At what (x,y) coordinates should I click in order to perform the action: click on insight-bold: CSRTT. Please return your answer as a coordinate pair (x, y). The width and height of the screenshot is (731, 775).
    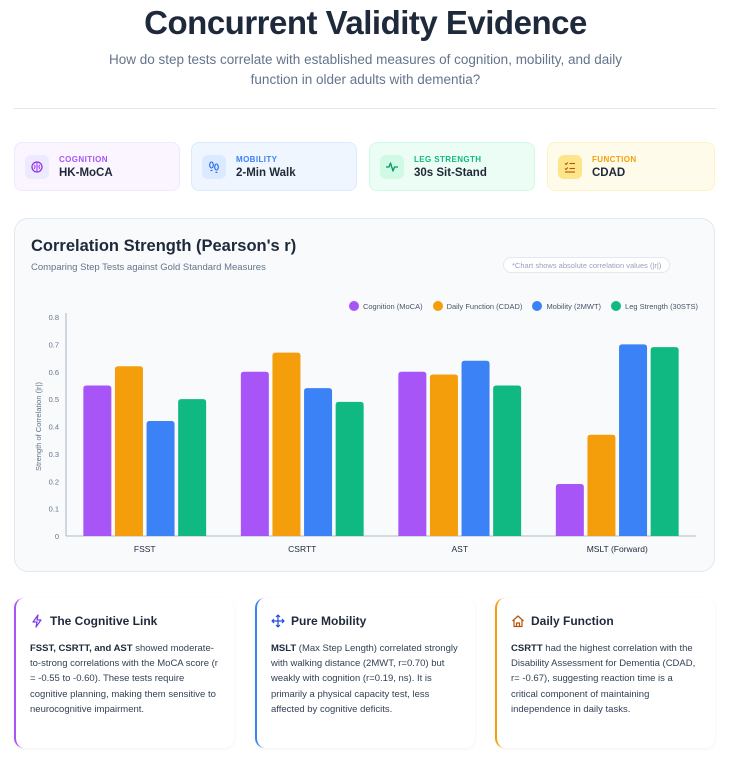
    Looking at the image, I should click on (527, 648).